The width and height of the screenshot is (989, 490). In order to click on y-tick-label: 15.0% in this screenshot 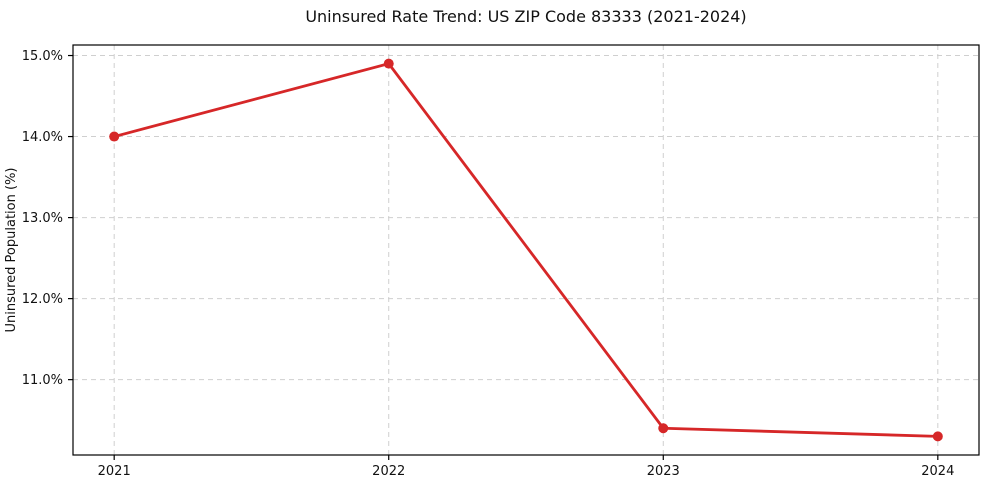, I will do `click(42, 56)`.